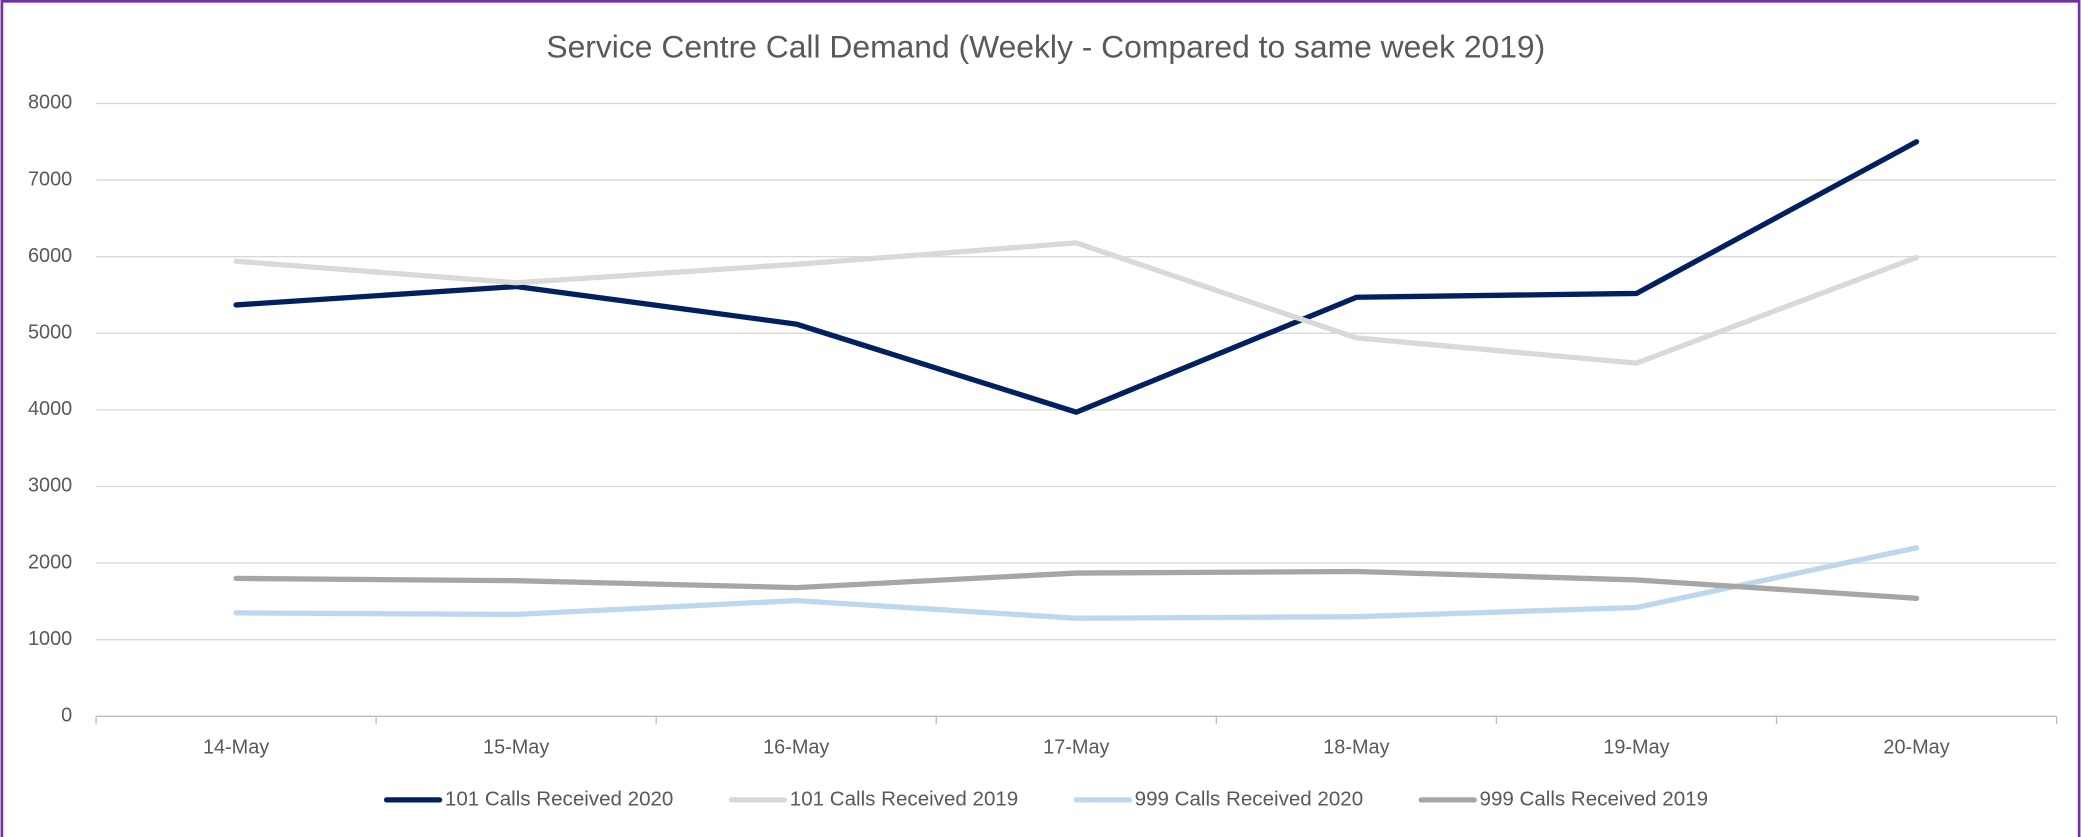 The width and height of the screenshot is (2081, 837). I want to click on x-tick-label: 20-May, so click(1916, 747).